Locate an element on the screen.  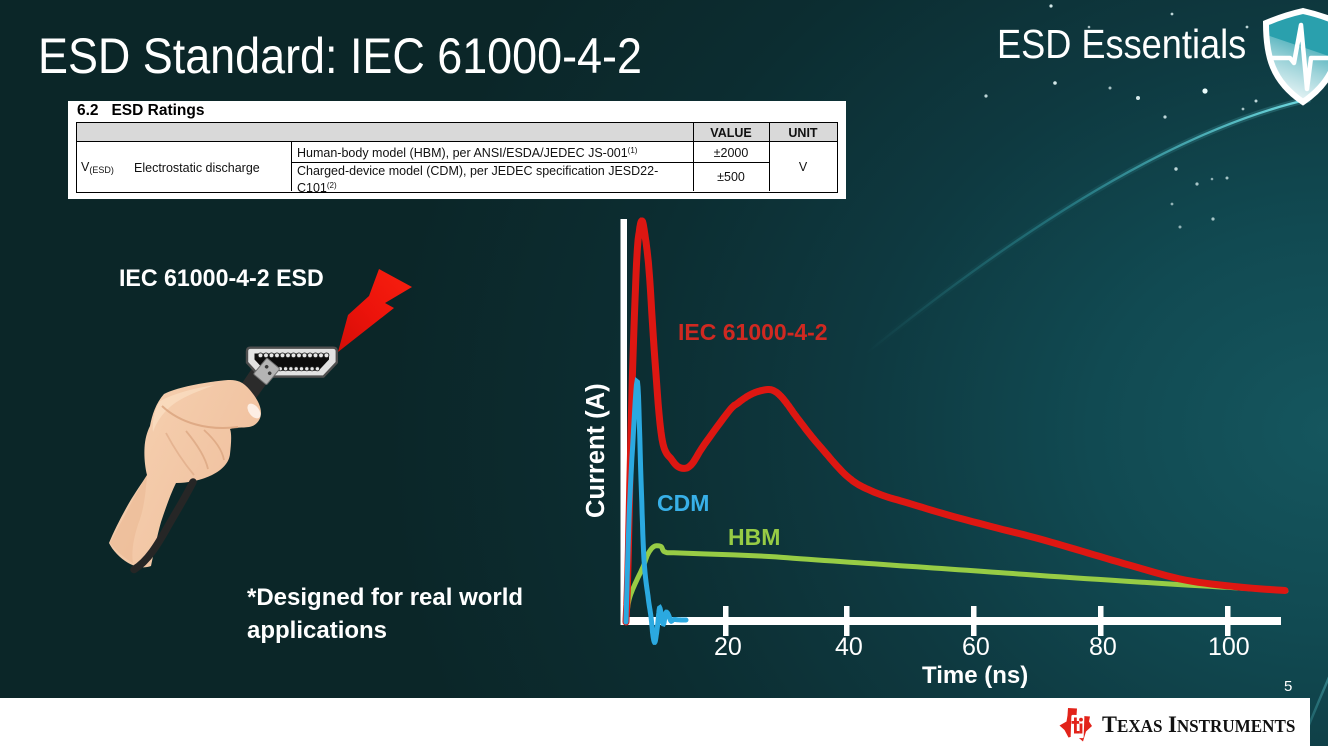
svg-text: IEC 61000-4-2 is located at coordinates (753, 332).